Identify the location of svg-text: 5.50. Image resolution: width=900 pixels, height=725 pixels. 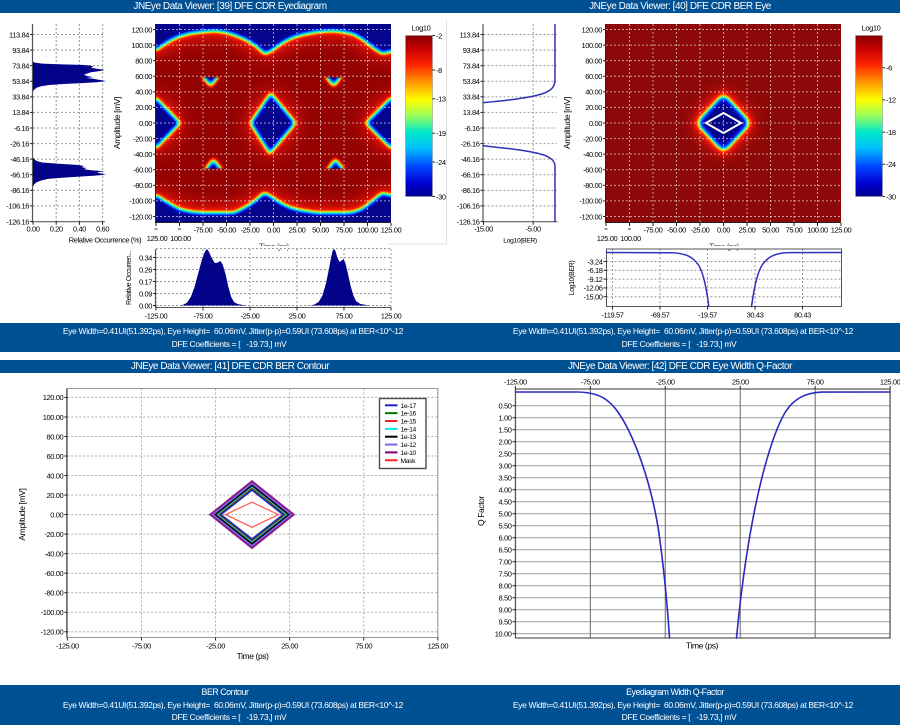
(505, 526).